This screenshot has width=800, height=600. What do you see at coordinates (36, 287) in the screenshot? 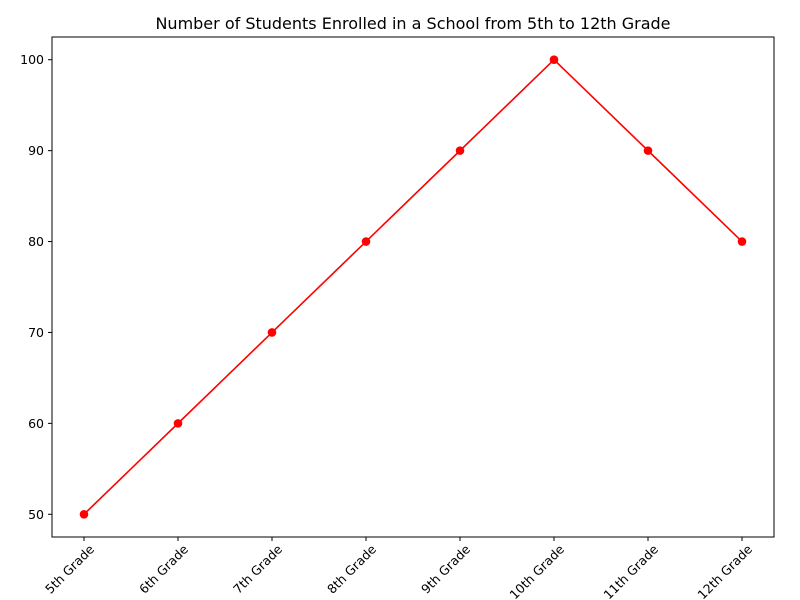
I see `y-axis: 50 60 70 80 90 100` at bounding box center [36, 287].